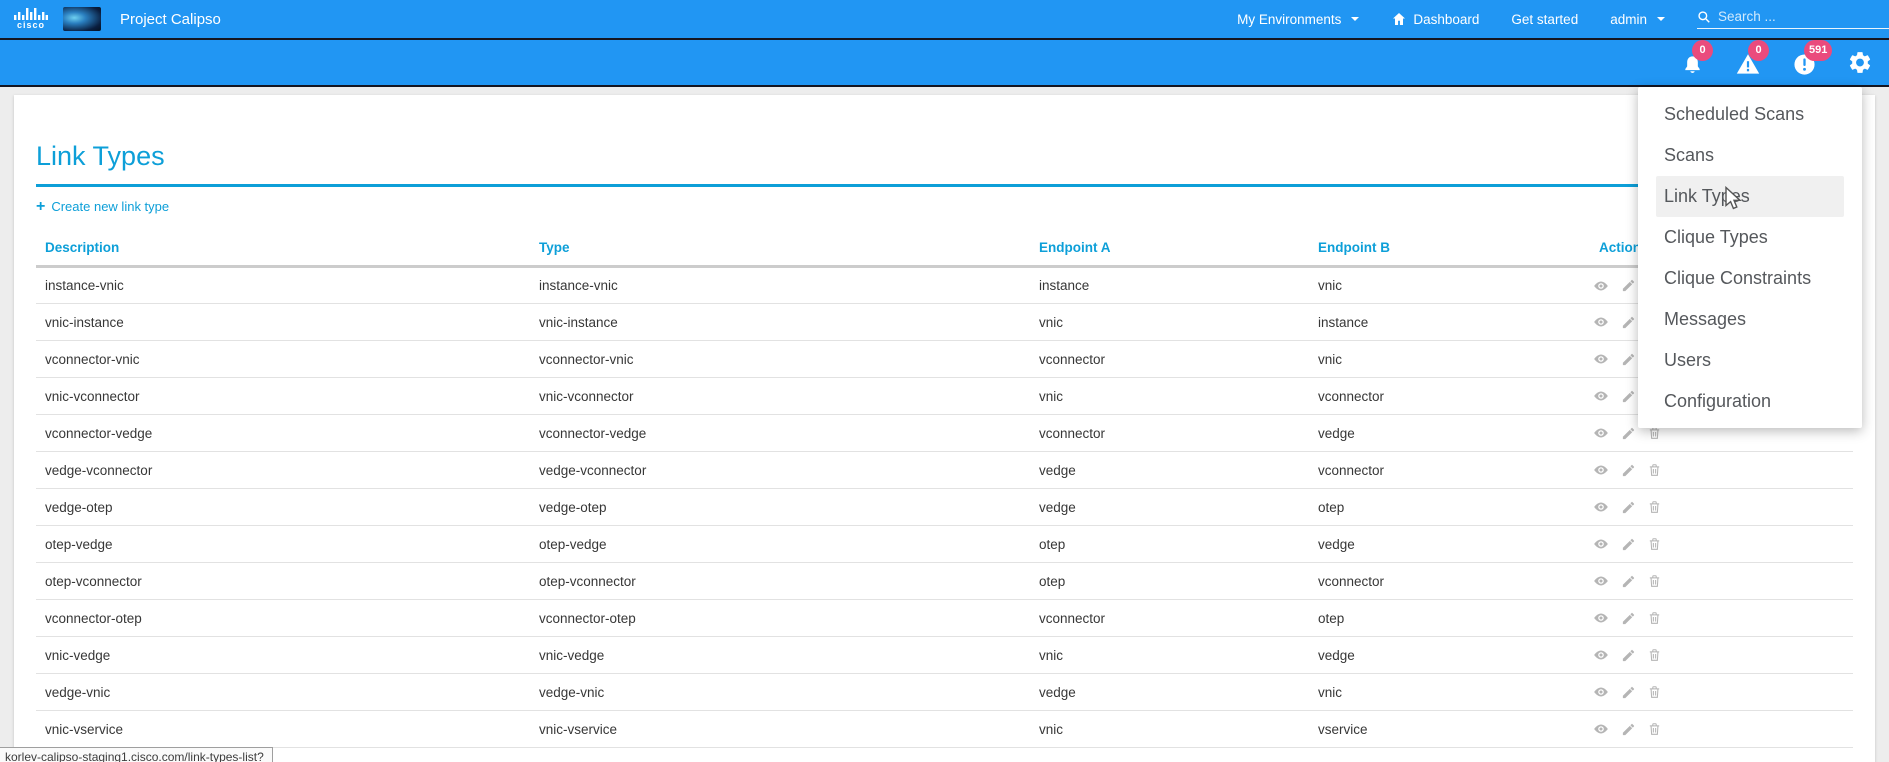 The height and width of the screenshot is (762, 1889). I want to click on notification-bar: 0 0 591, so click(944, 62).